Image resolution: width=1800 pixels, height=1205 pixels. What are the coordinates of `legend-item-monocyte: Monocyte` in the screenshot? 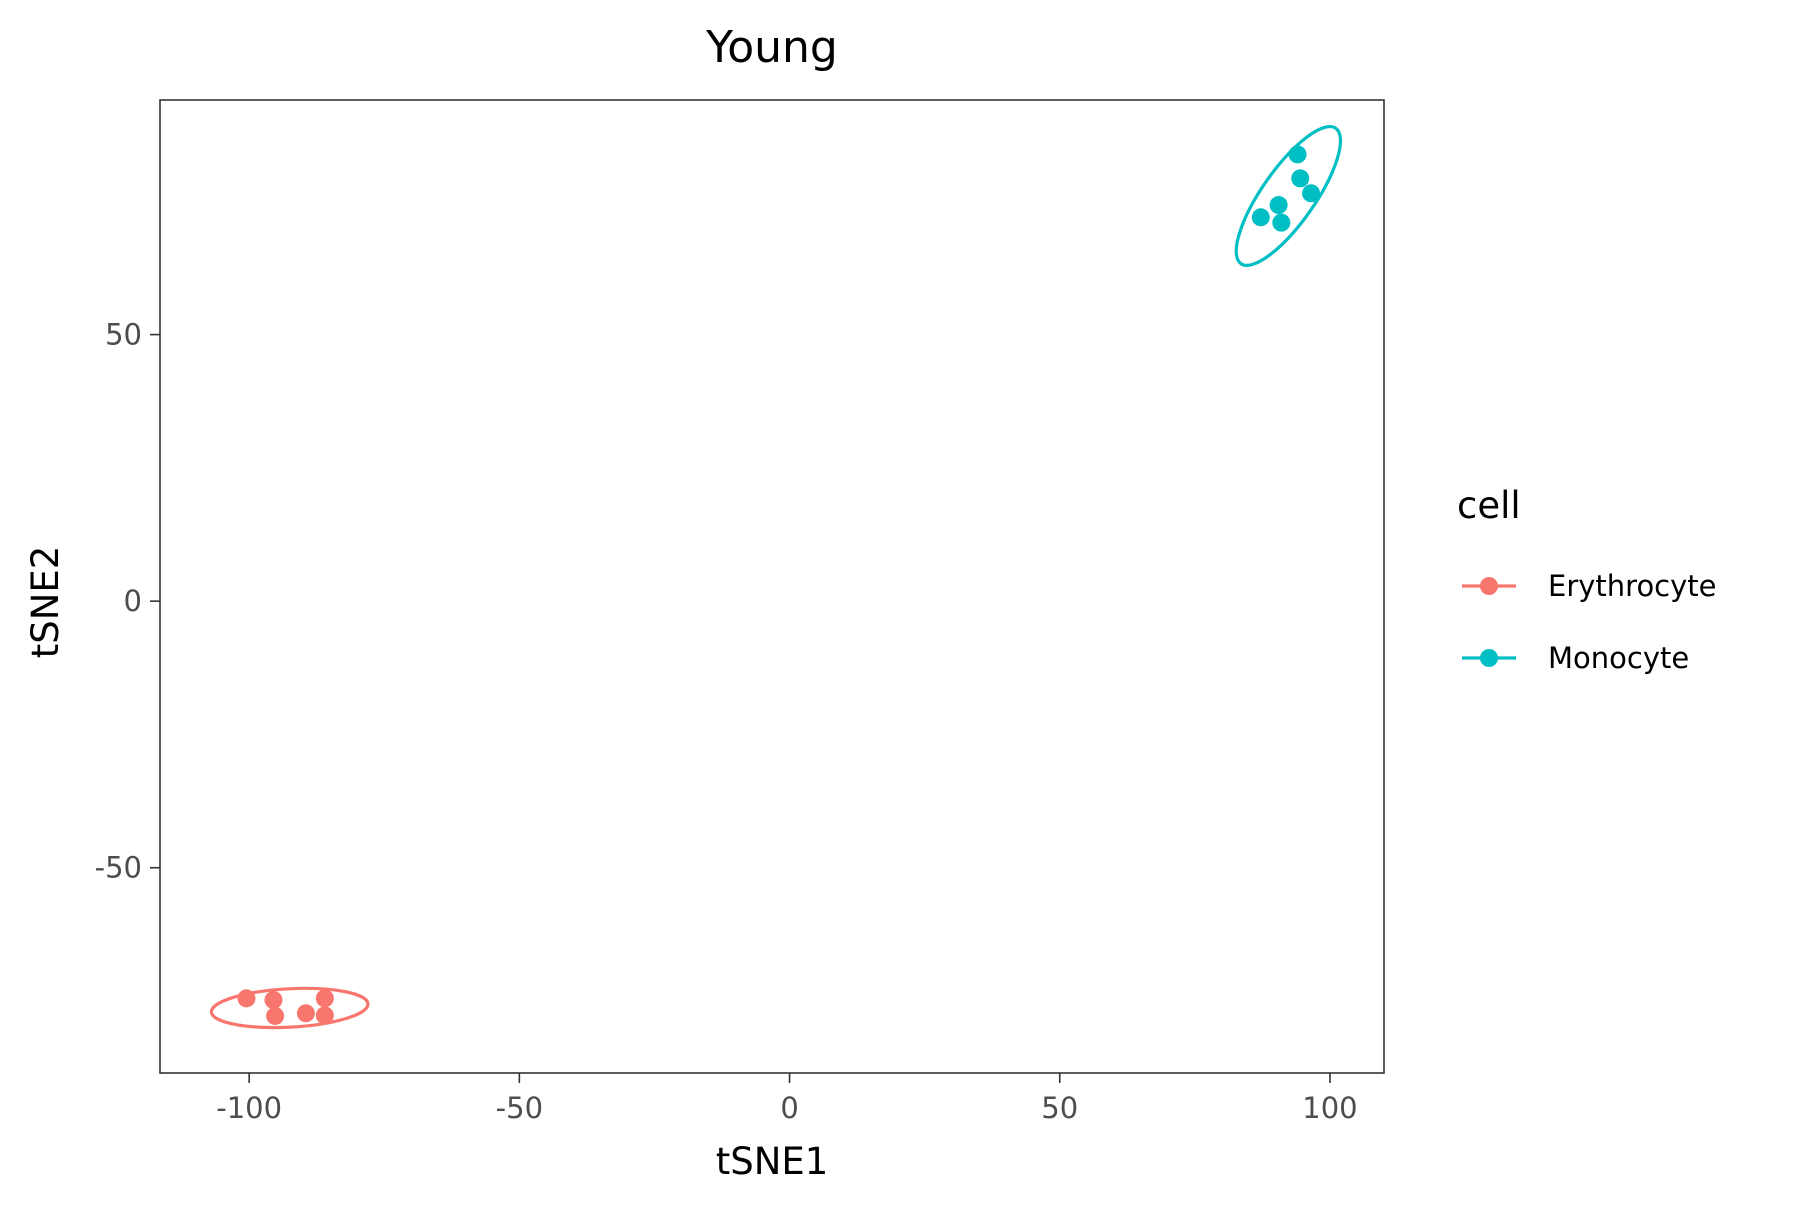 It's located at (1575, 658).